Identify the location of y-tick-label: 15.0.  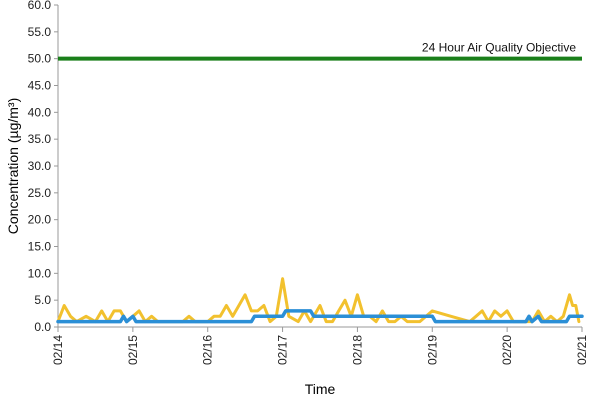
(40, 247).